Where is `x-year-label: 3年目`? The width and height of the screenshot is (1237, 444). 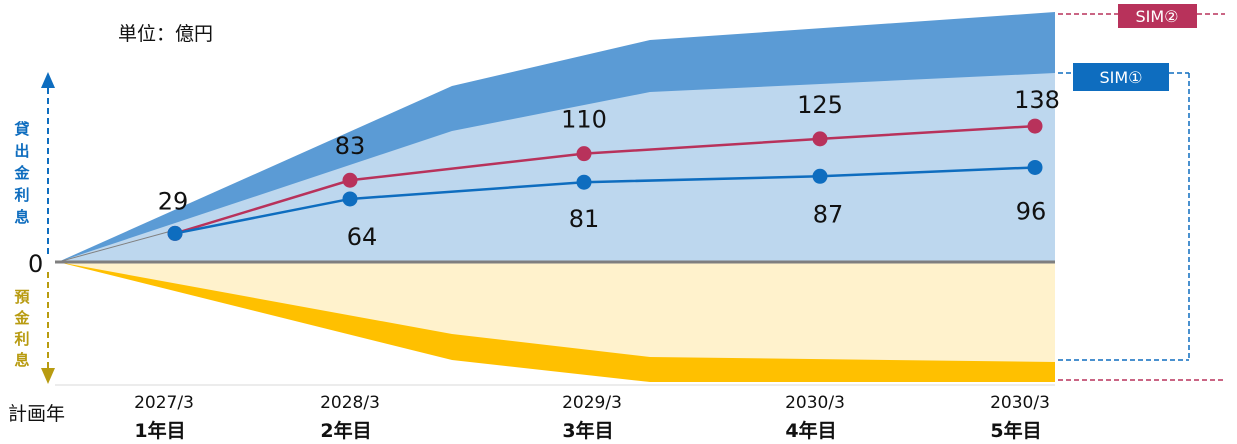 x-year-label: 3年目 is located at coordinates (587, 430).